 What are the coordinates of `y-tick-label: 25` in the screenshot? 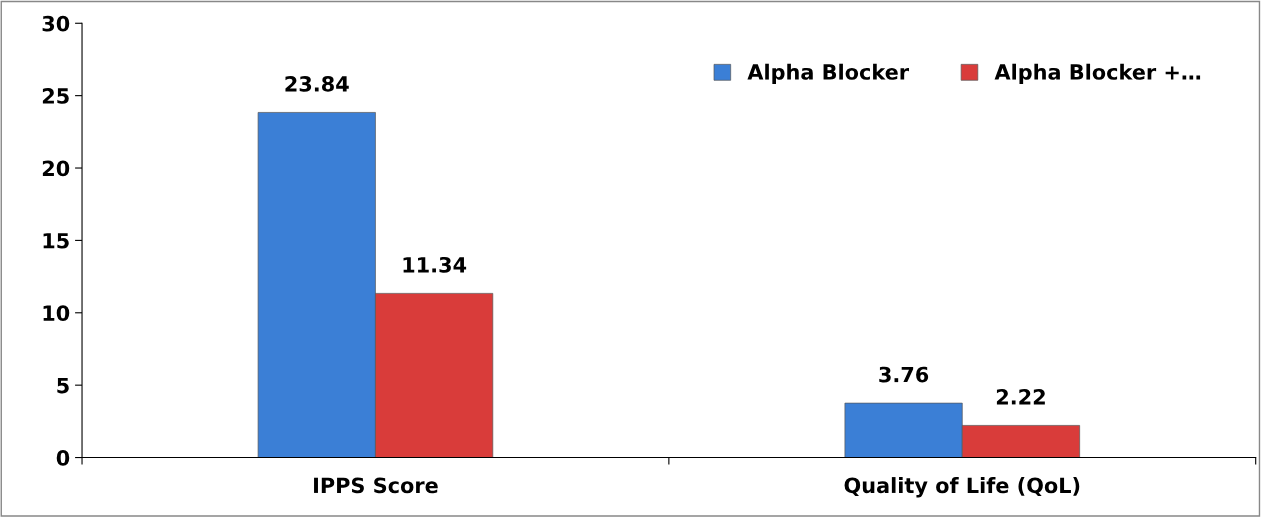 It's located at (55, 96).